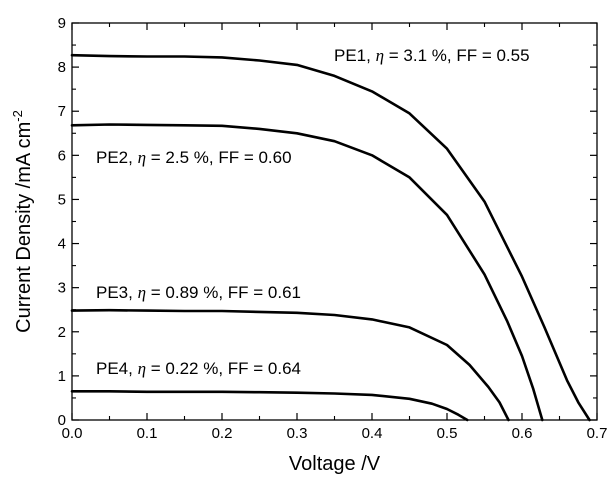  What do you see at coordinates (269, 405) in the screenshot?
I see `series-line-pe4` at bounding box center [269, 405].